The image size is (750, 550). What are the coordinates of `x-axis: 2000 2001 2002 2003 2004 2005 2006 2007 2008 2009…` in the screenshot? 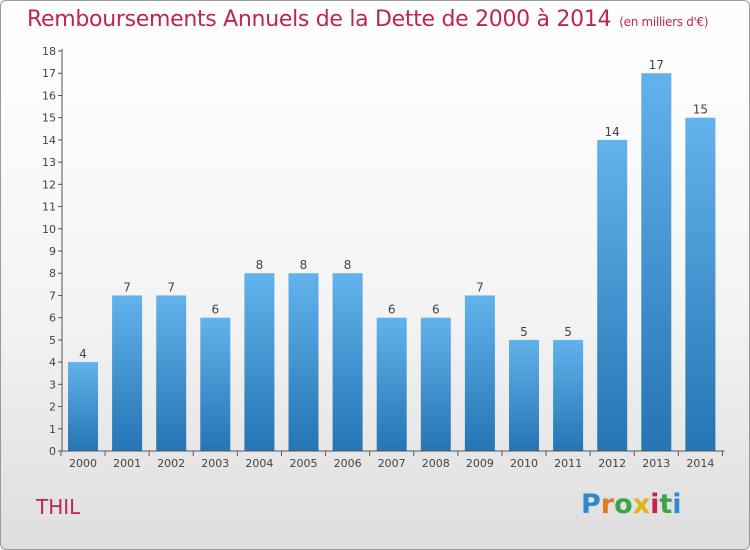 It's located at (392, 460).